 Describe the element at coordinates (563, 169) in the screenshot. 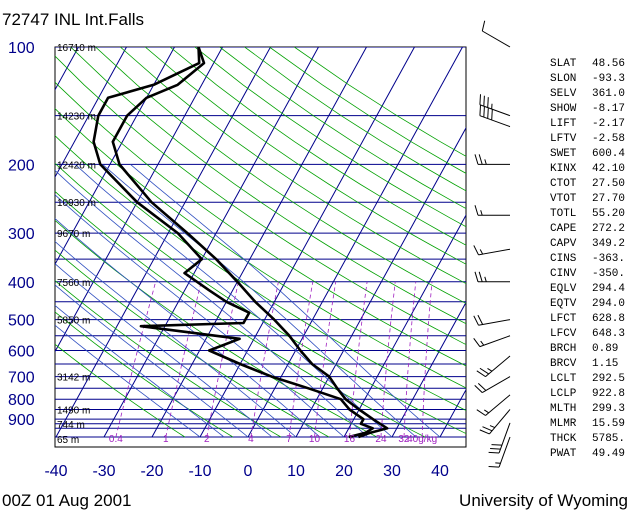

I see `index-name: KINX` at that location.